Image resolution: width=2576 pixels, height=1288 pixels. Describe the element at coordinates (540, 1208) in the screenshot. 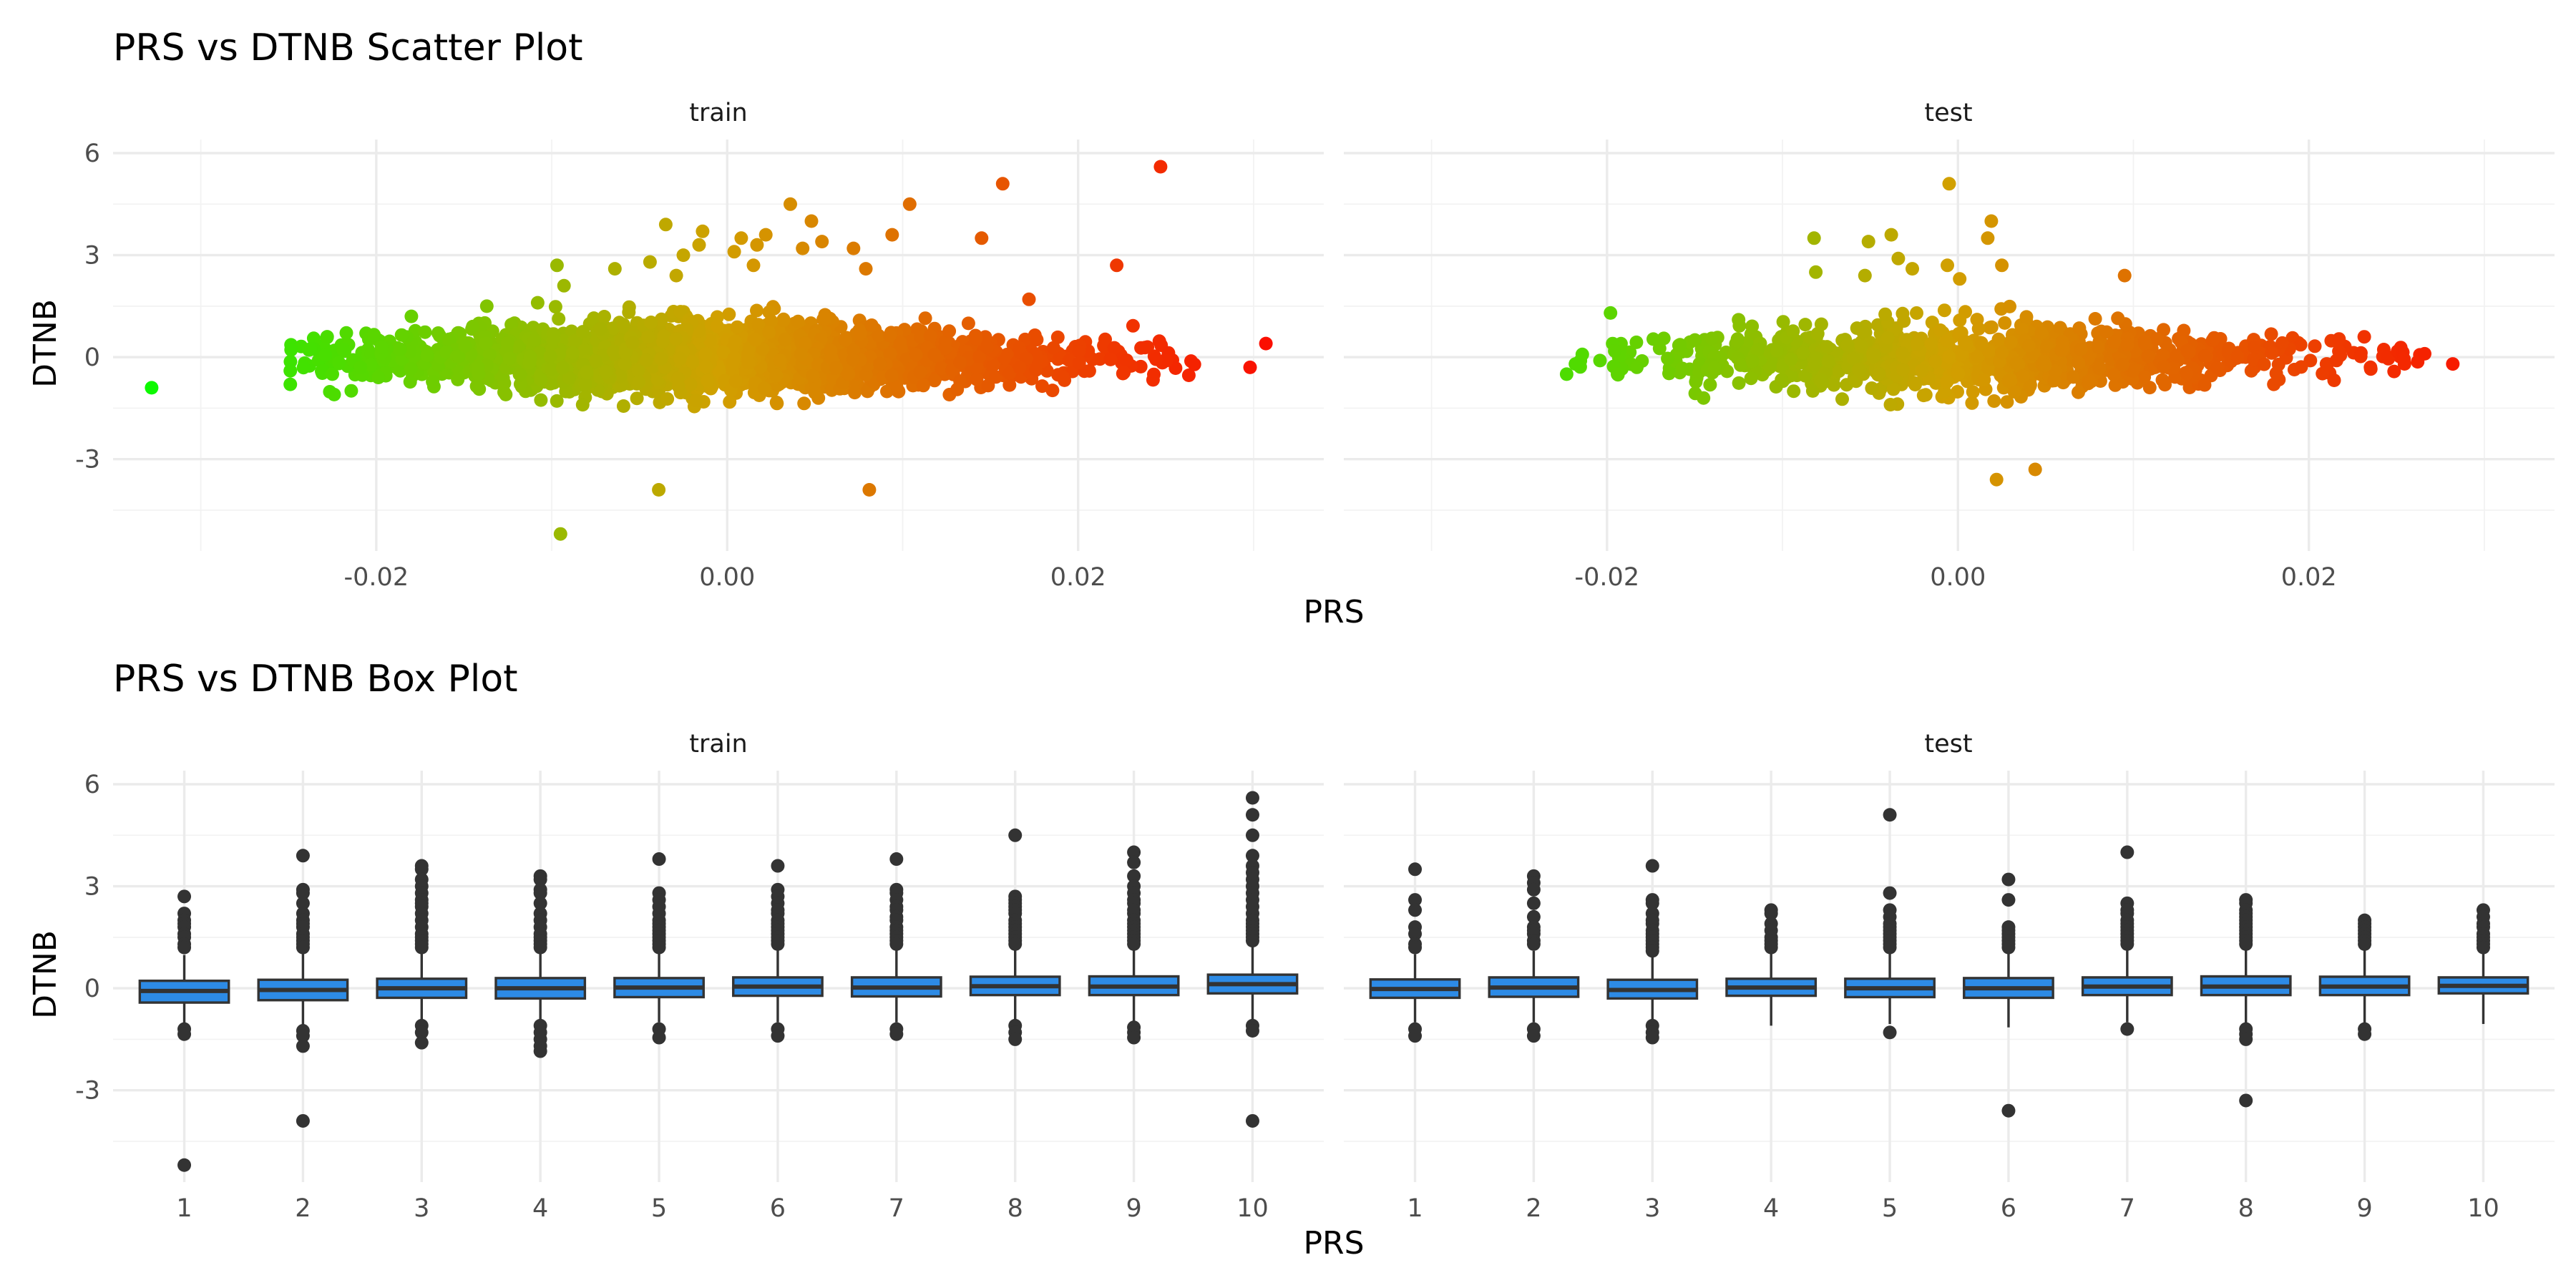

I see `box-x-tick-label-train: 4` at that location.